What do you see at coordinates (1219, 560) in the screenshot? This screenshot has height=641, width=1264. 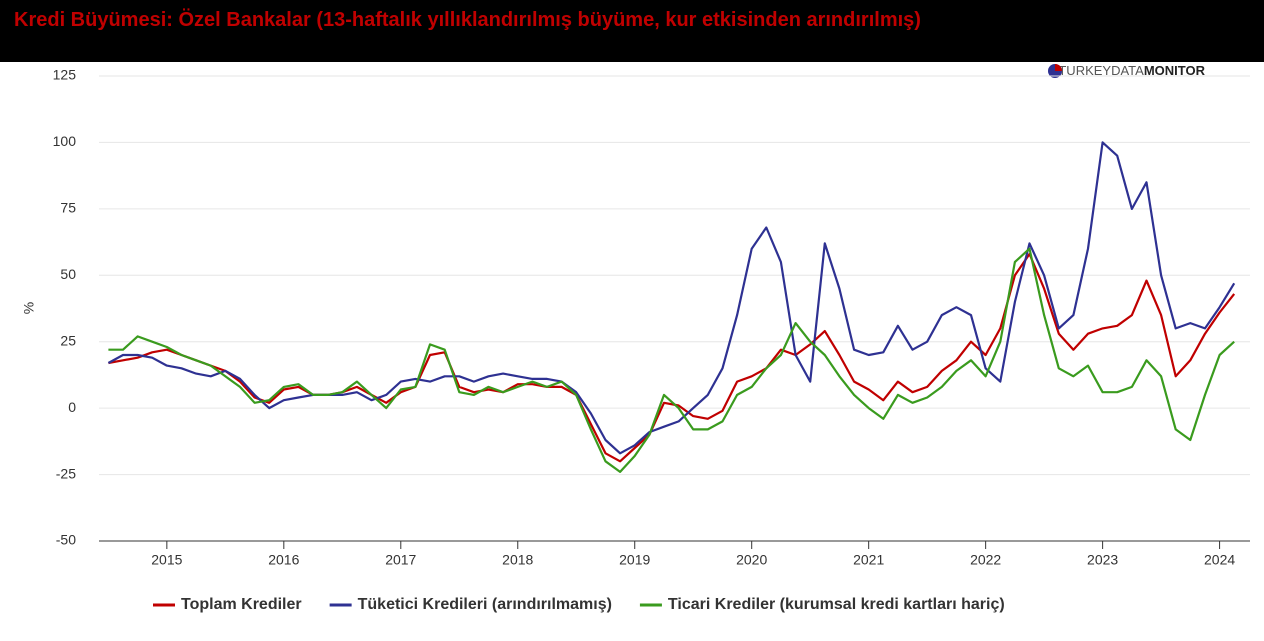 I see `x-tick-label: 2024` at bounding box center [1219, 560].